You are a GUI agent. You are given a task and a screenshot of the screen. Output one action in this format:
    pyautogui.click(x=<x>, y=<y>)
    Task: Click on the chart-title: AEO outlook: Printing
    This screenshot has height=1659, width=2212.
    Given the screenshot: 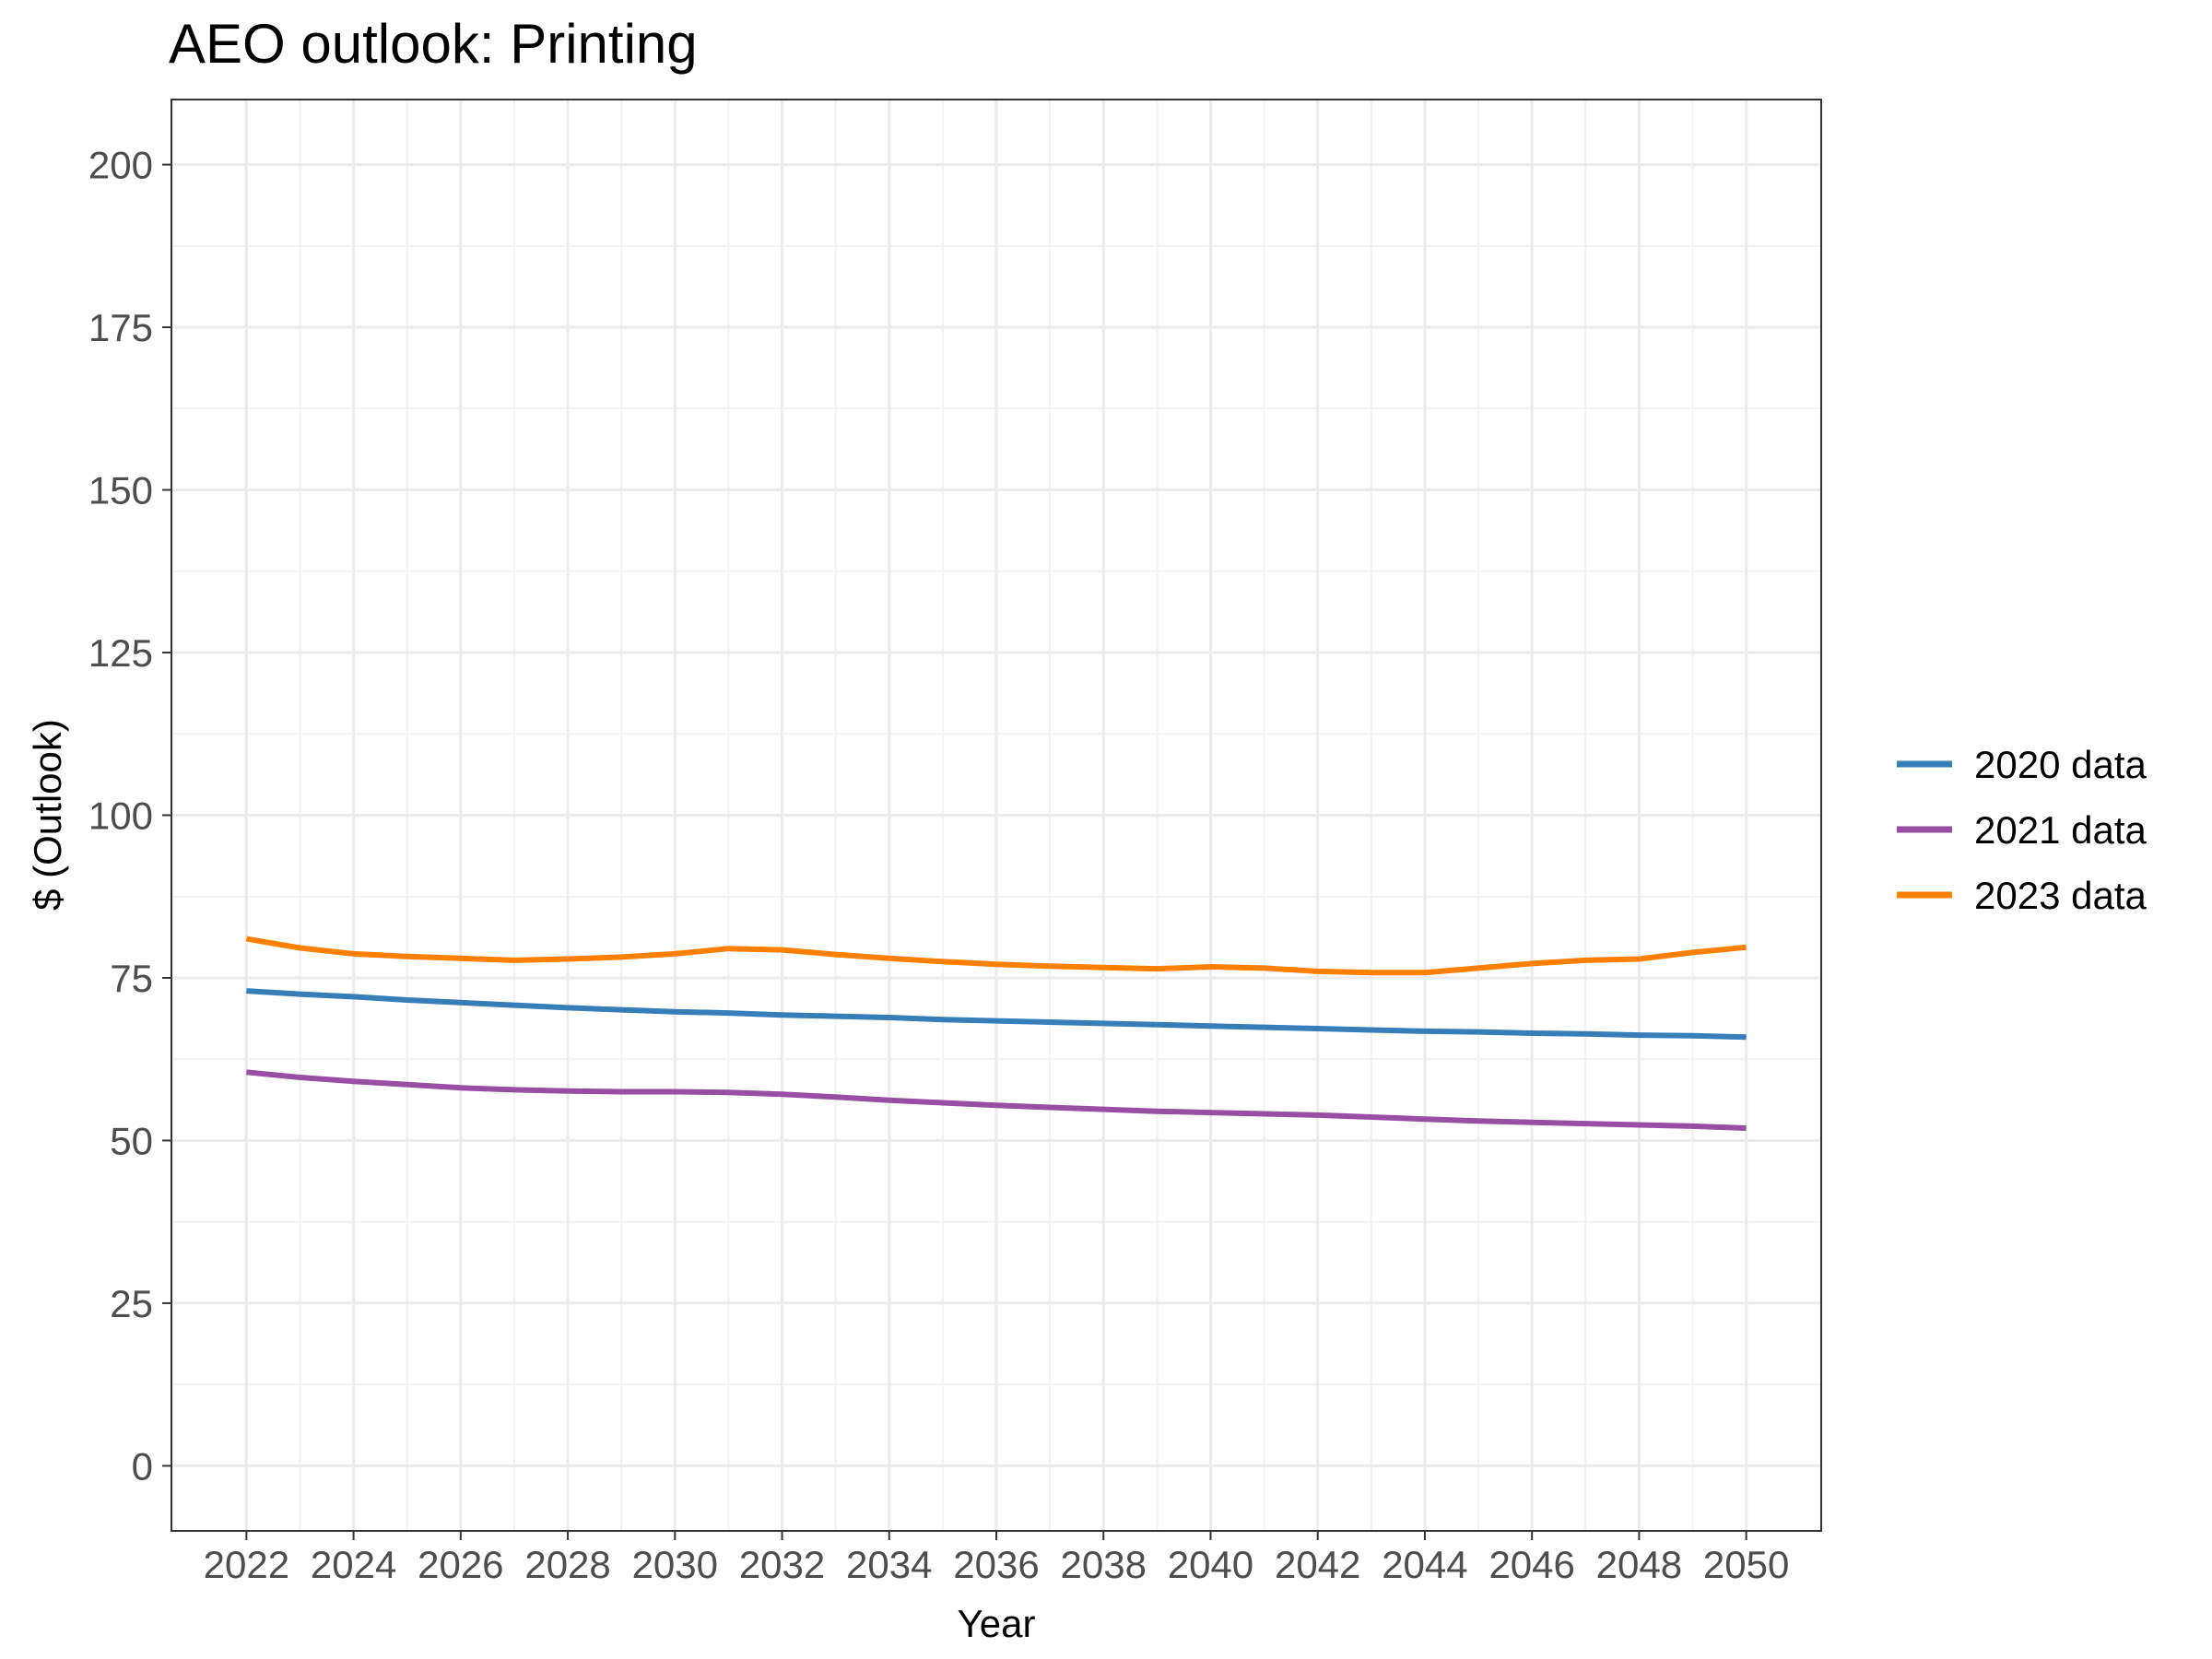 What is the action you would take?
    pyautogui.click(x=433, y=44)
    